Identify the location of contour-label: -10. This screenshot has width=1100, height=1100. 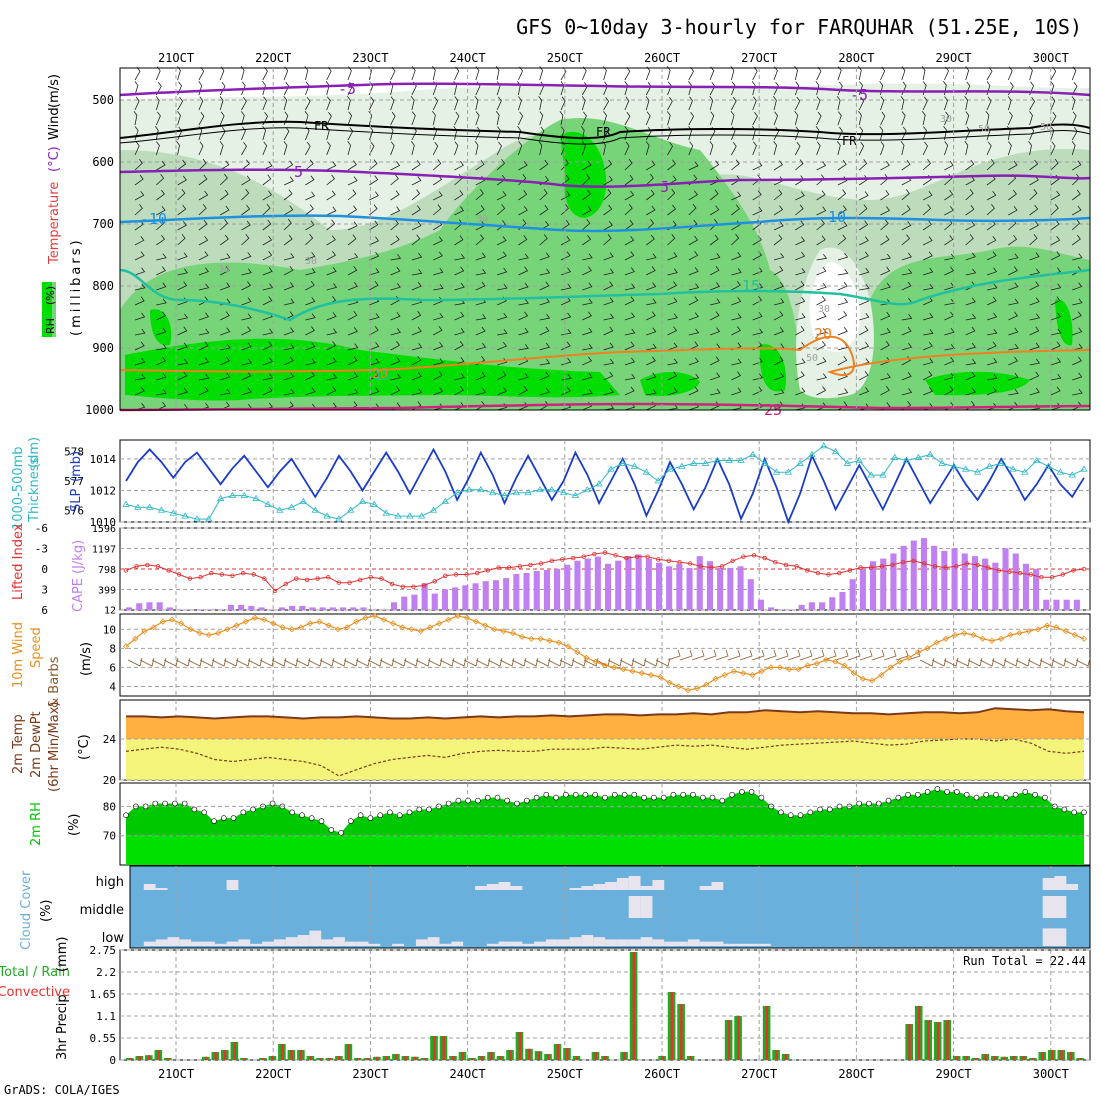
(153, 219).